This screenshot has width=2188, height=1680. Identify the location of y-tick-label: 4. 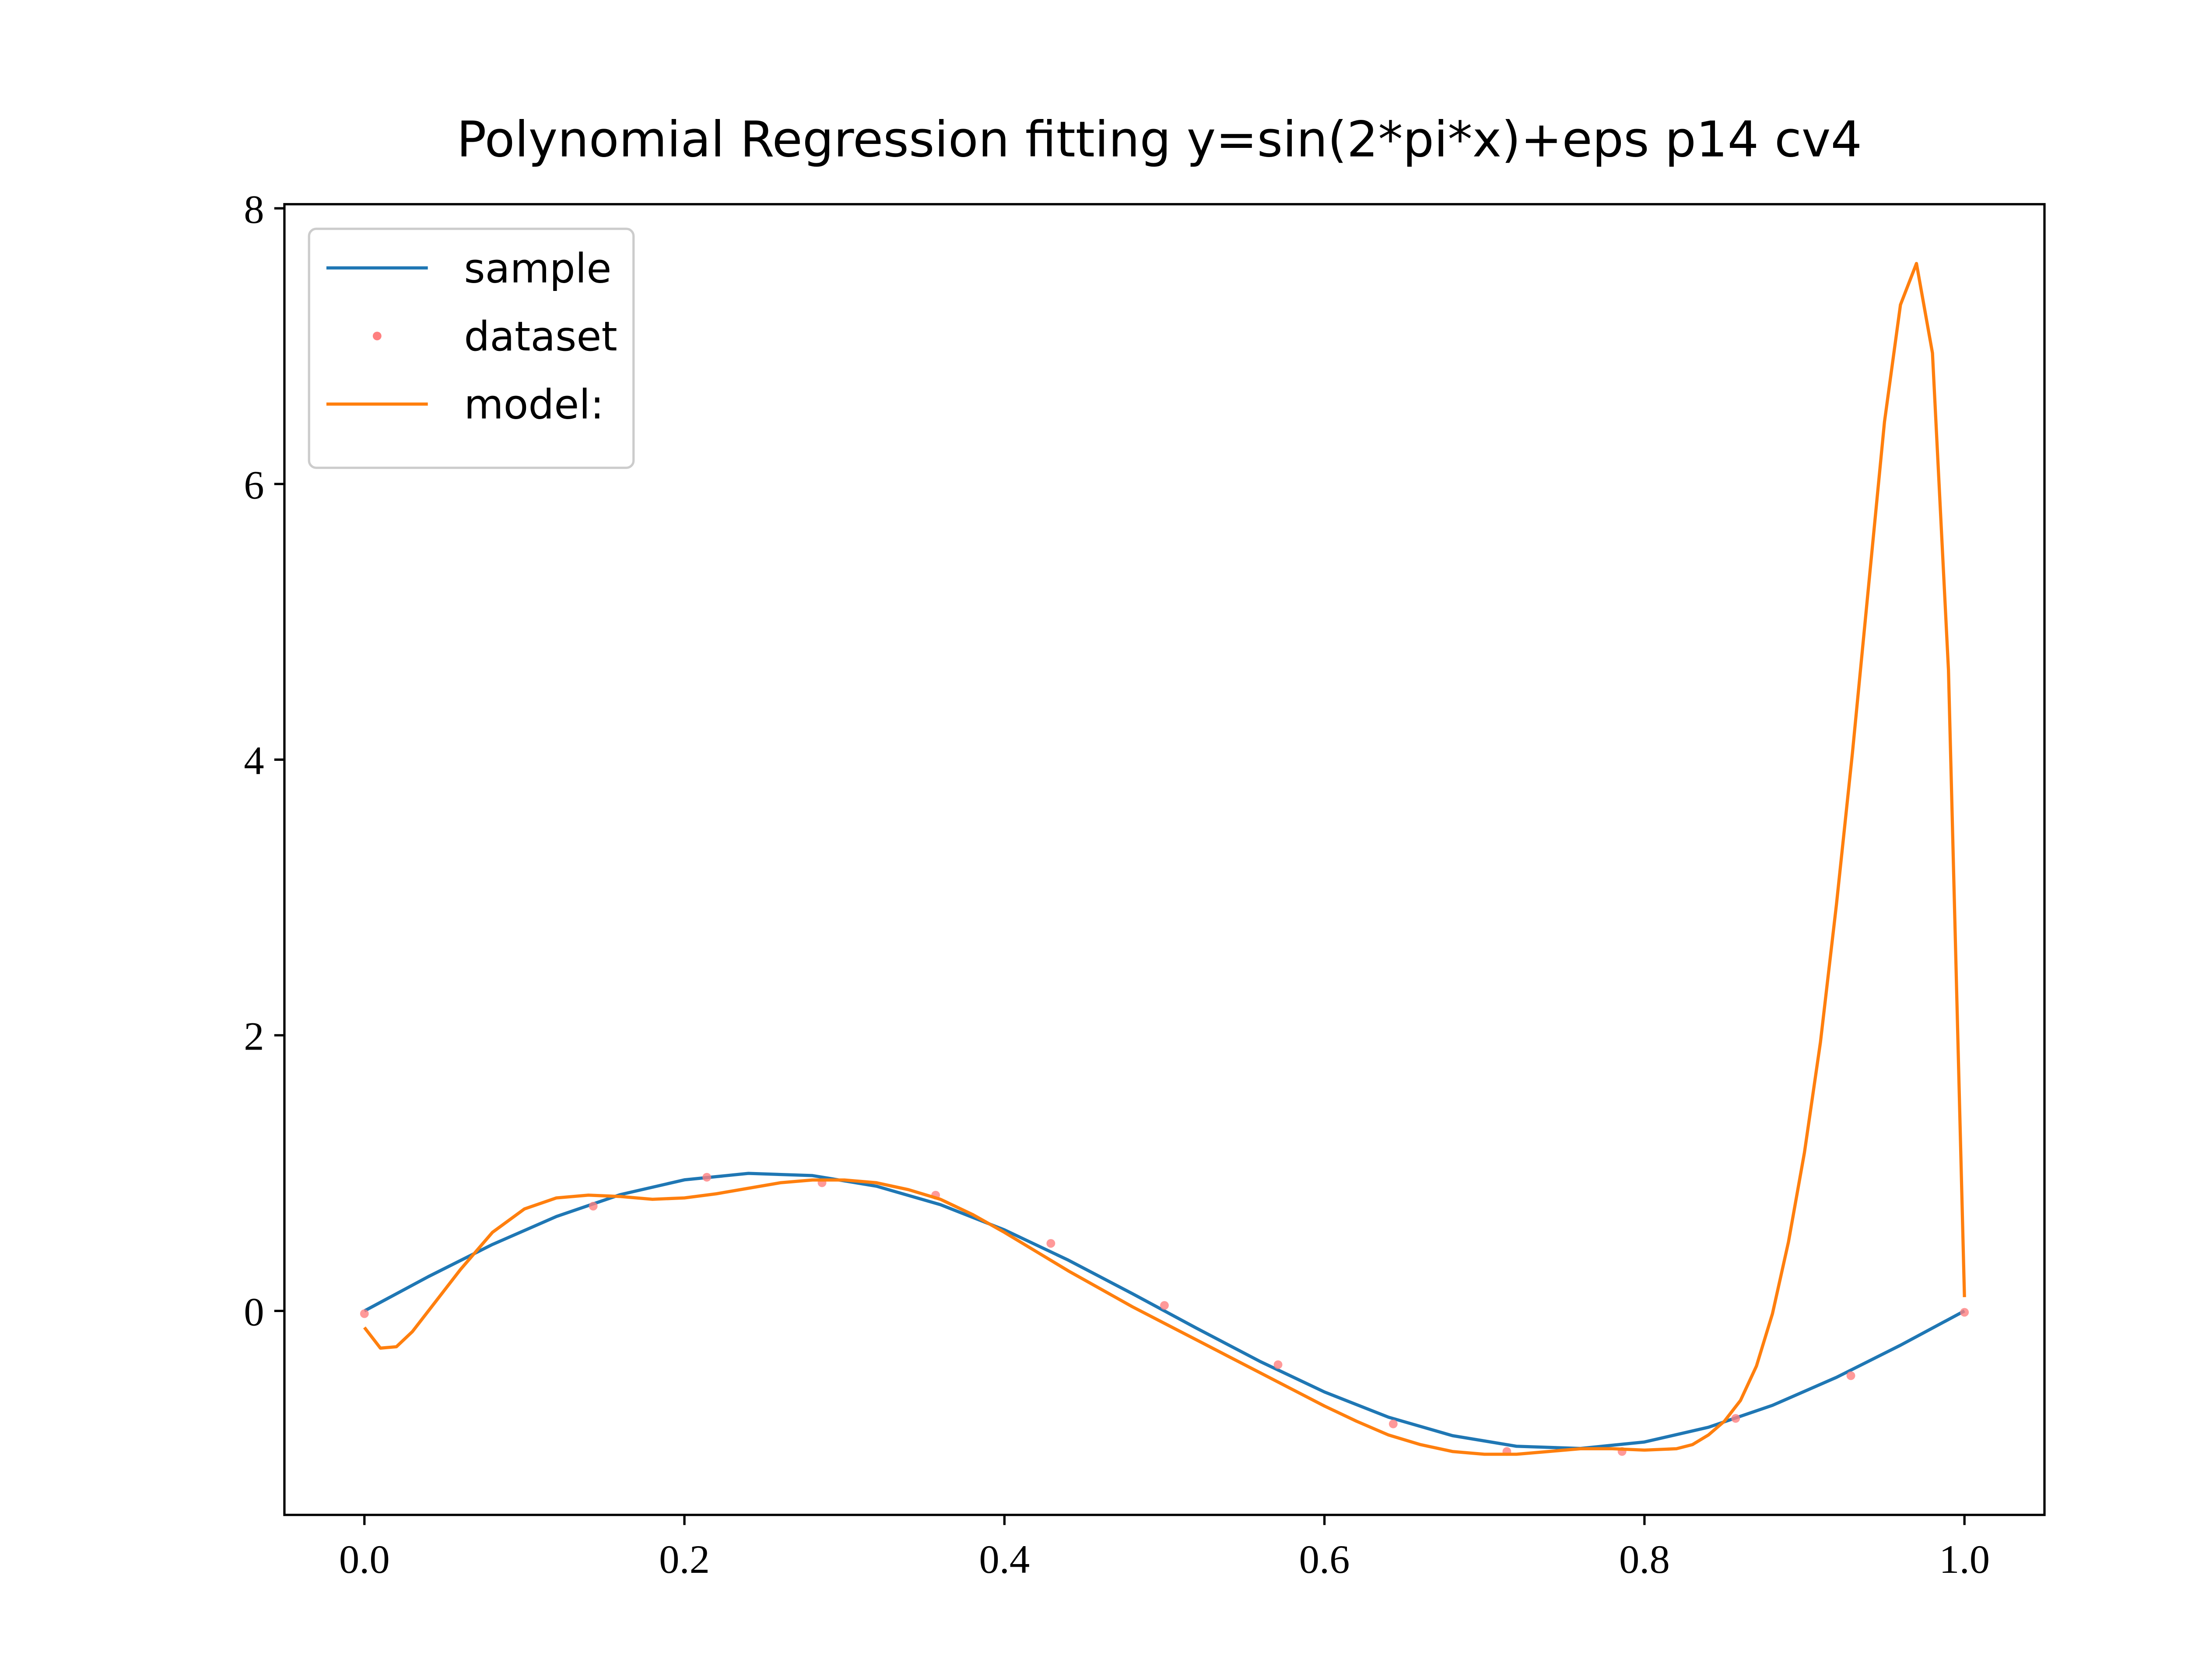
(254, 760).